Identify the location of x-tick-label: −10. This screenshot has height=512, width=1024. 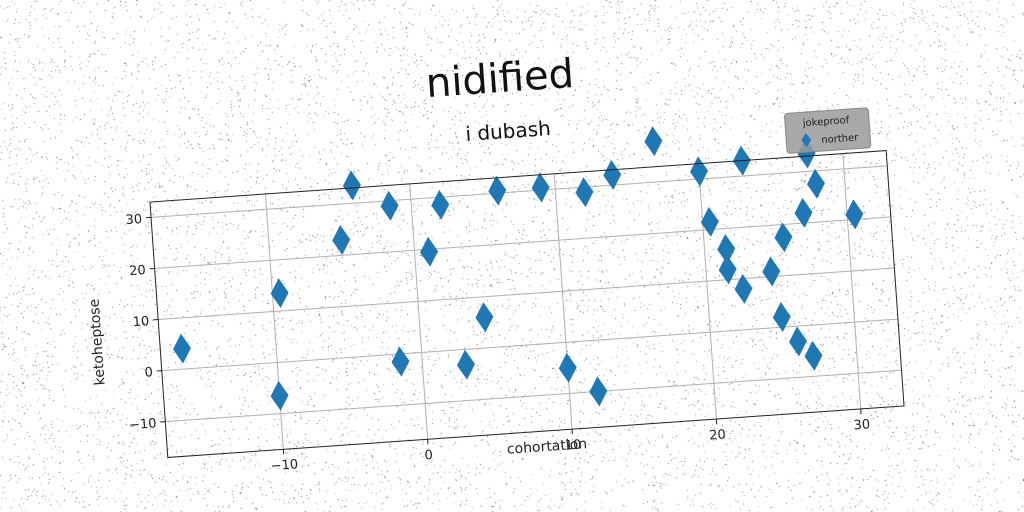
(284, 465).